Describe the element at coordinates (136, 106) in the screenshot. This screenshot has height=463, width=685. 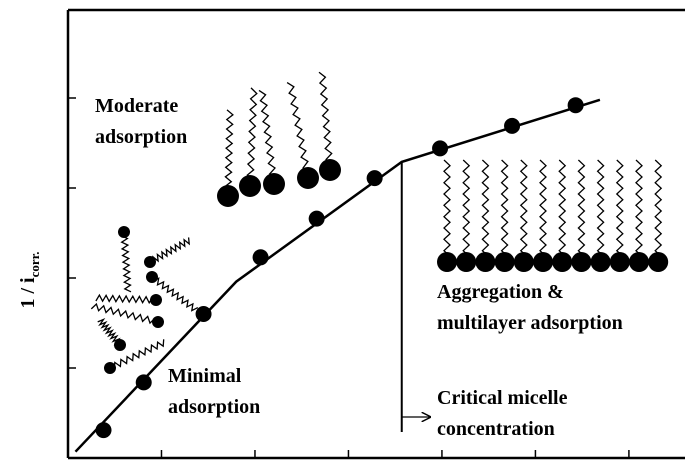
I see `annotation: Moderate` at that location.